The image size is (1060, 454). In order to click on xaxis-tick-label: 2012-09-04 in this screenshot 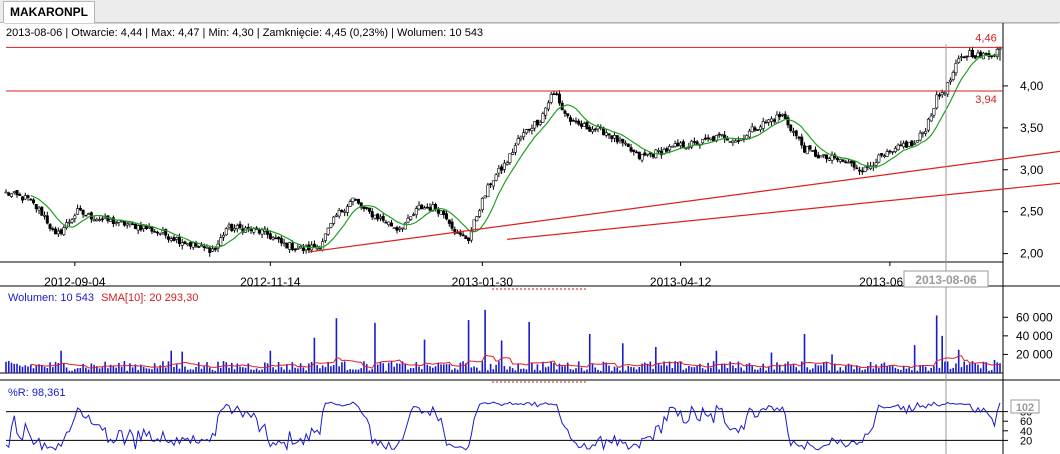, I will do `click(75, 282)`.